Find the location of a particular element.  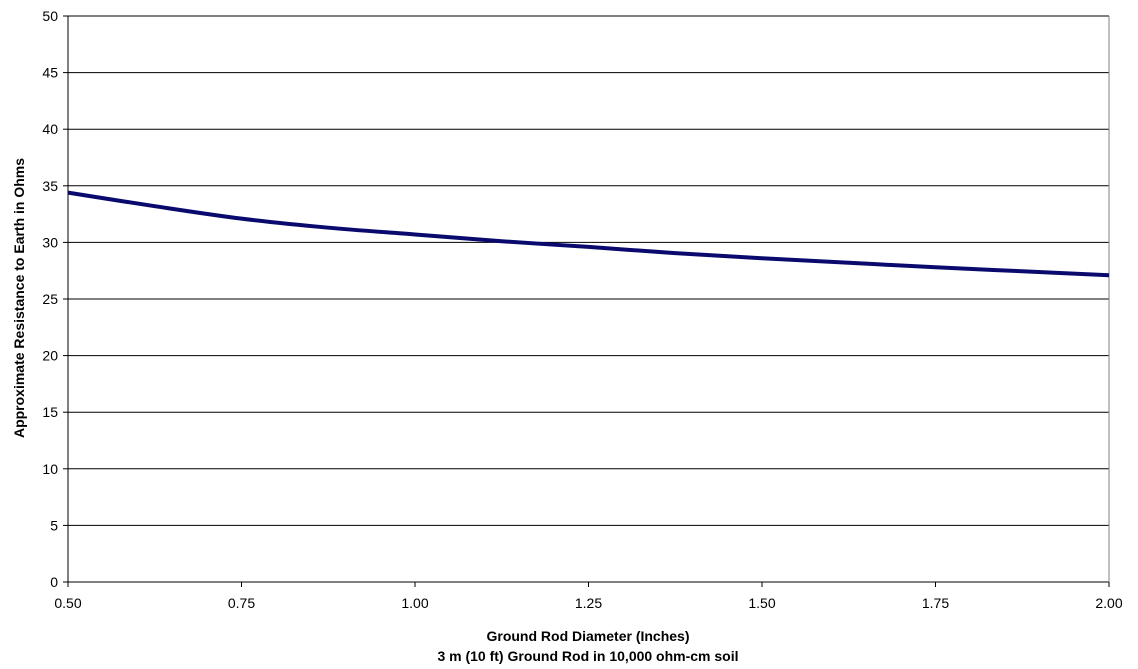

x-tick-label: 0.50 is located at coordinates (67, 603).